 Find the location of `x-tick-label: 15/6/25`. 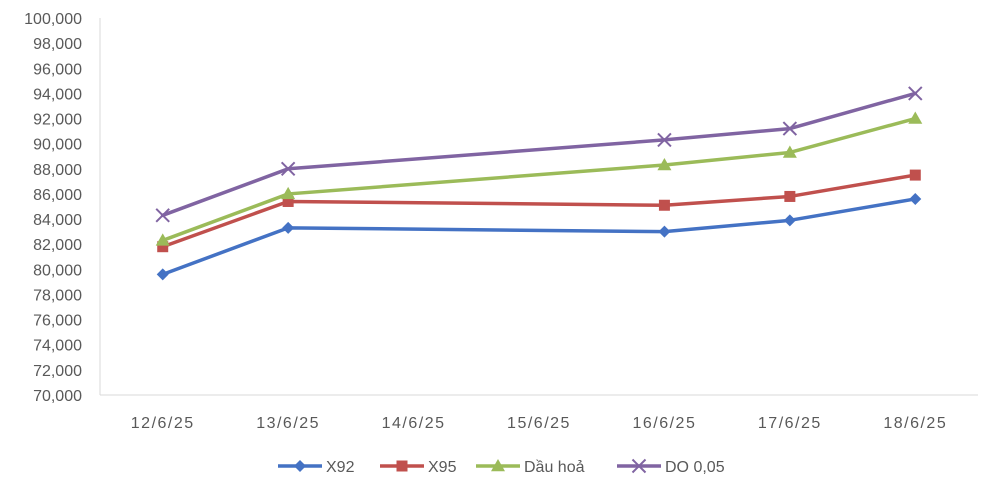

x-tick-label: 15/6/25 is located at coordinates (539, 423).